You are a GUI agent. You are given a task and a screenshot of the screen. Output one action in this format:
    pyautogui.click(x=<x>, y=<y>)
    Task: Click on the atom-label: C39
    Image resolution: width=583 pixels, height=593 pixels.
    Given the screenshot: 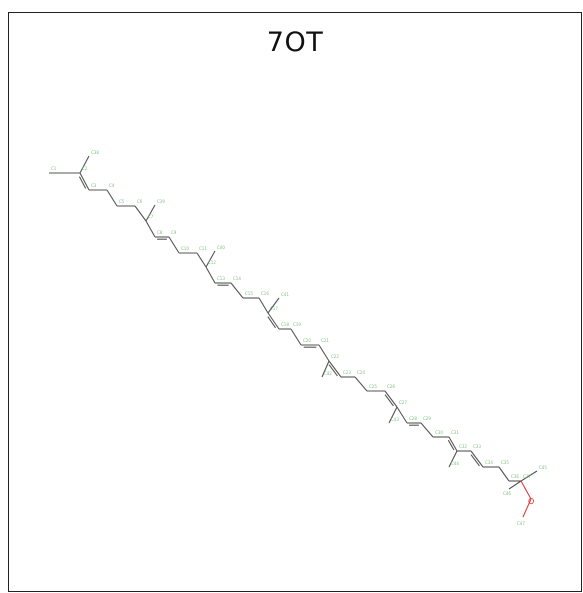 What is the action you would take?
    pyautogui.click(x=161, y=201)
    